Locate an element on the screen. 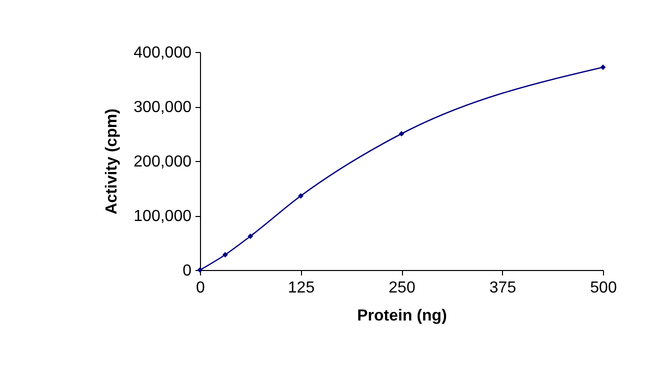  y-tick-label: 0 is located at coordinates (187, 271).